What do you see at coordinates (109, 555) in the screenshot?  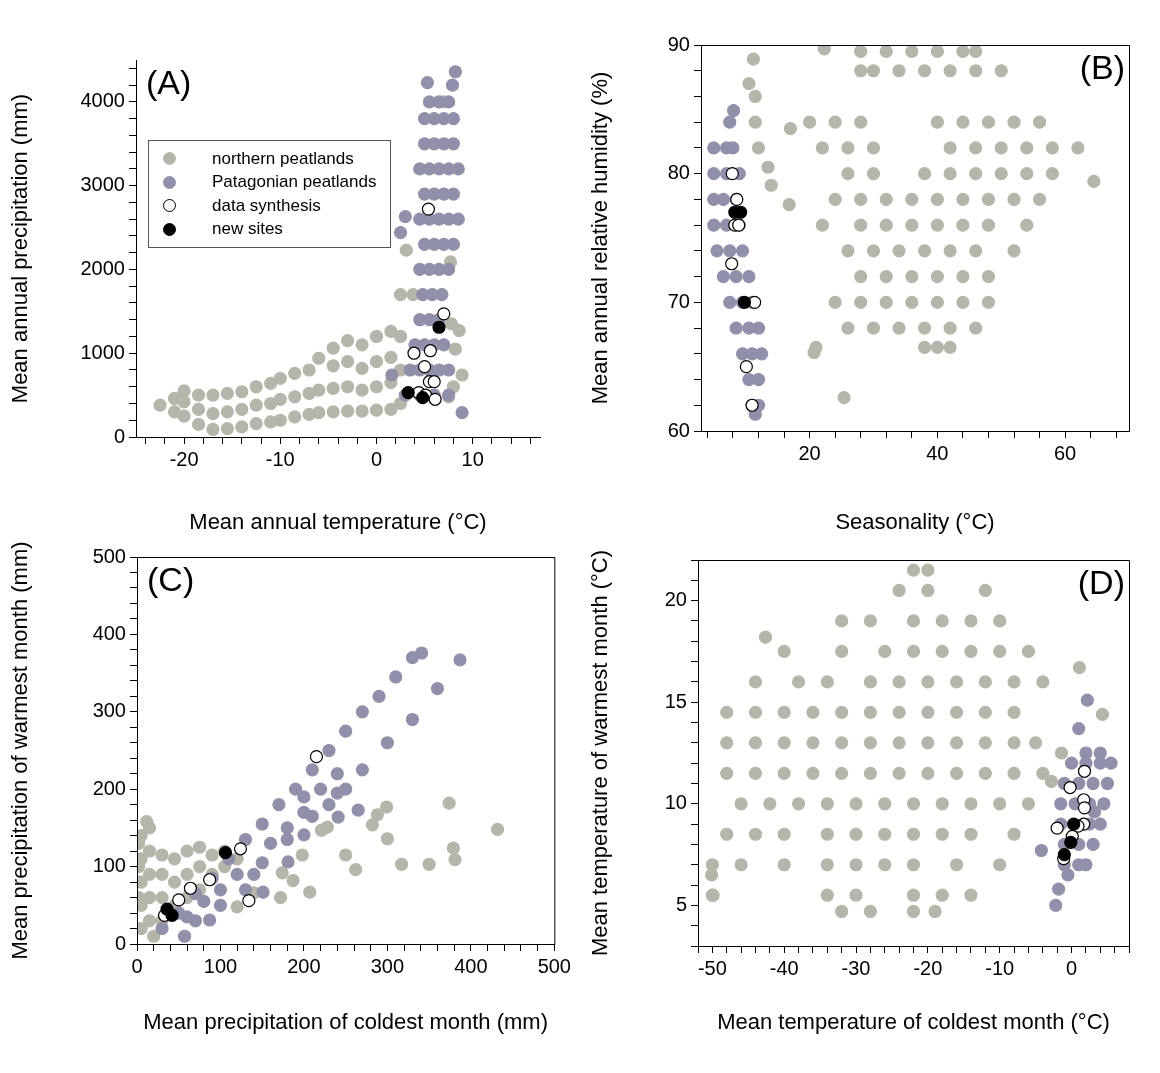 I see `y-tick-label: 500` at bounding box center [109, 555].